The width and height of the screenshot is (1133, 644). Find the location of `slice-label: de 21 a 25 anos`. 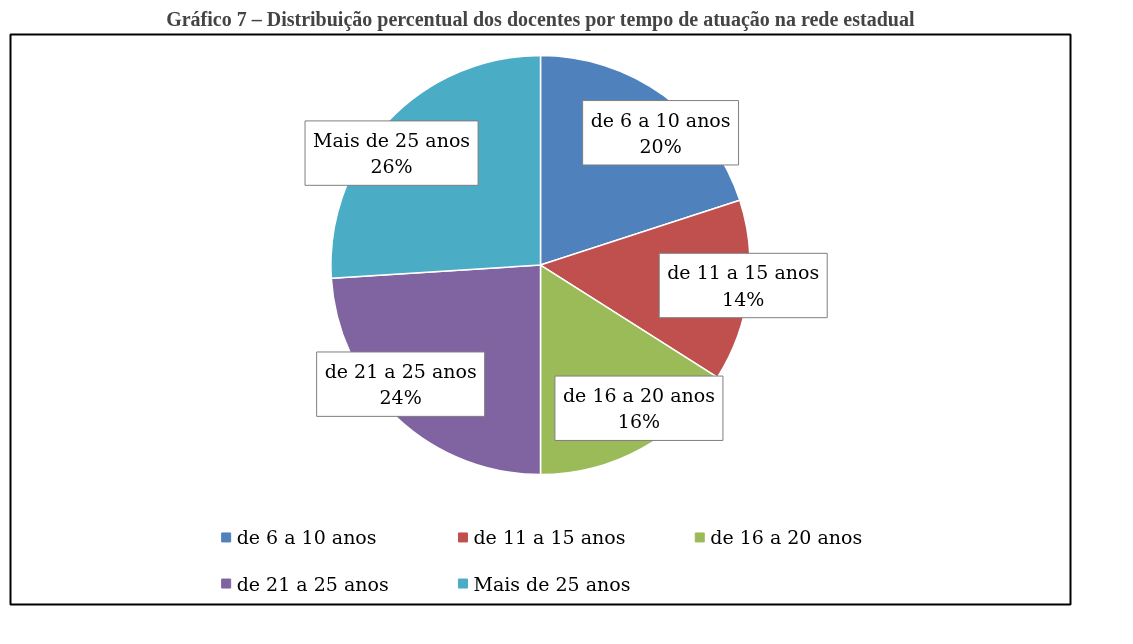

slice-label: de 21 a 25 anos is located at coordinates (400, 370).